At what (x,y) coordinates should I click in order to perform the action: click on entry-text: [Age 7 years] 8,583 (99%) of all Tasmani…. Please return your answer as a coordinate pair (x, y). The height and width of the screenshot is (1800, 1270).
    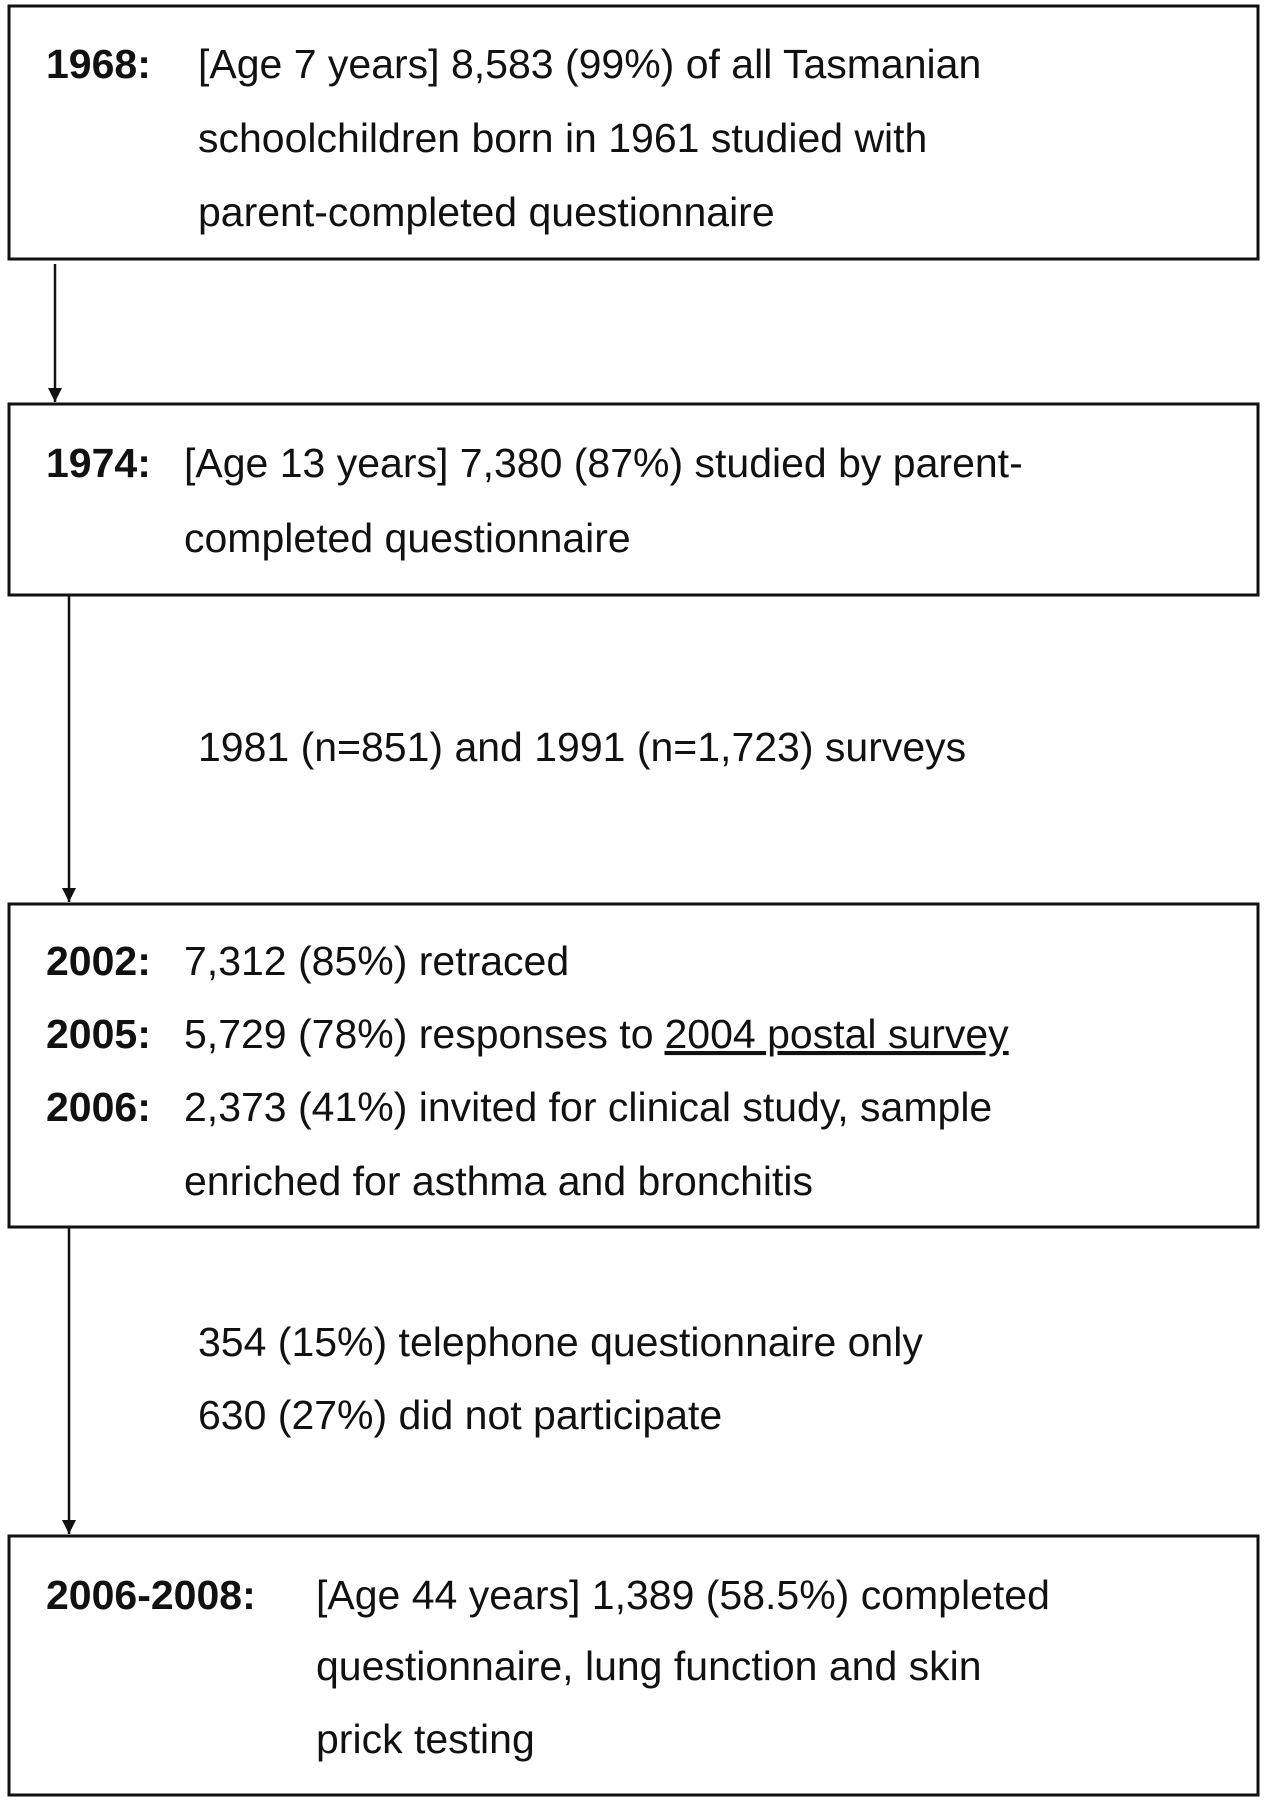
    Looking at the image, I should click on (589, 64).